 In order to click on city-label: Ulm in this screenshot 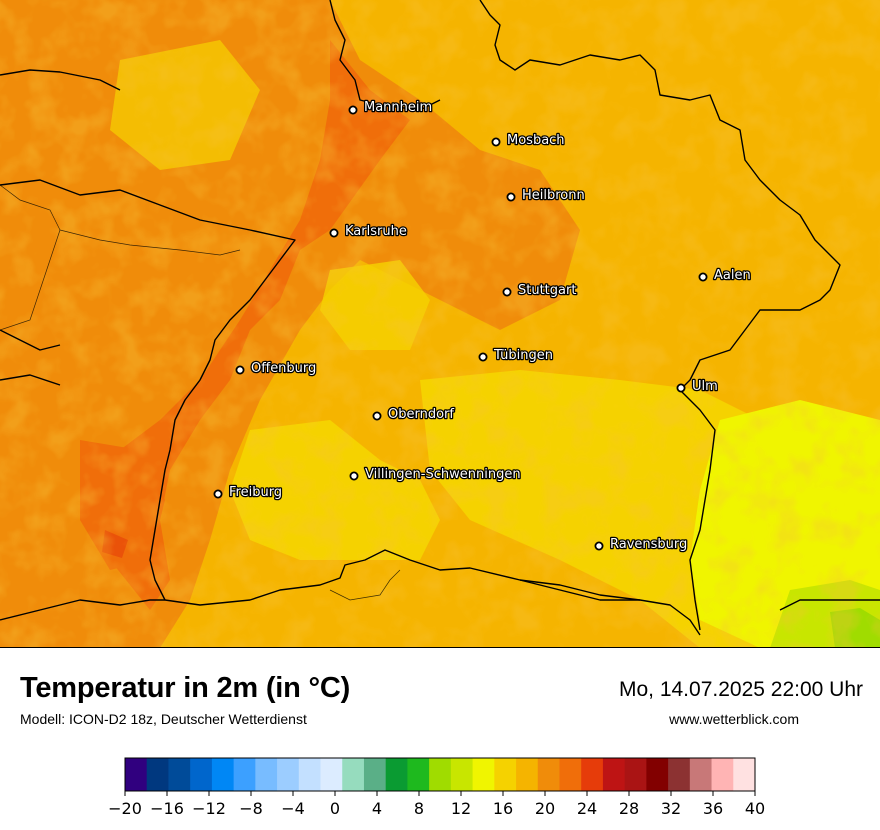, I will do `click(705, 386)`.